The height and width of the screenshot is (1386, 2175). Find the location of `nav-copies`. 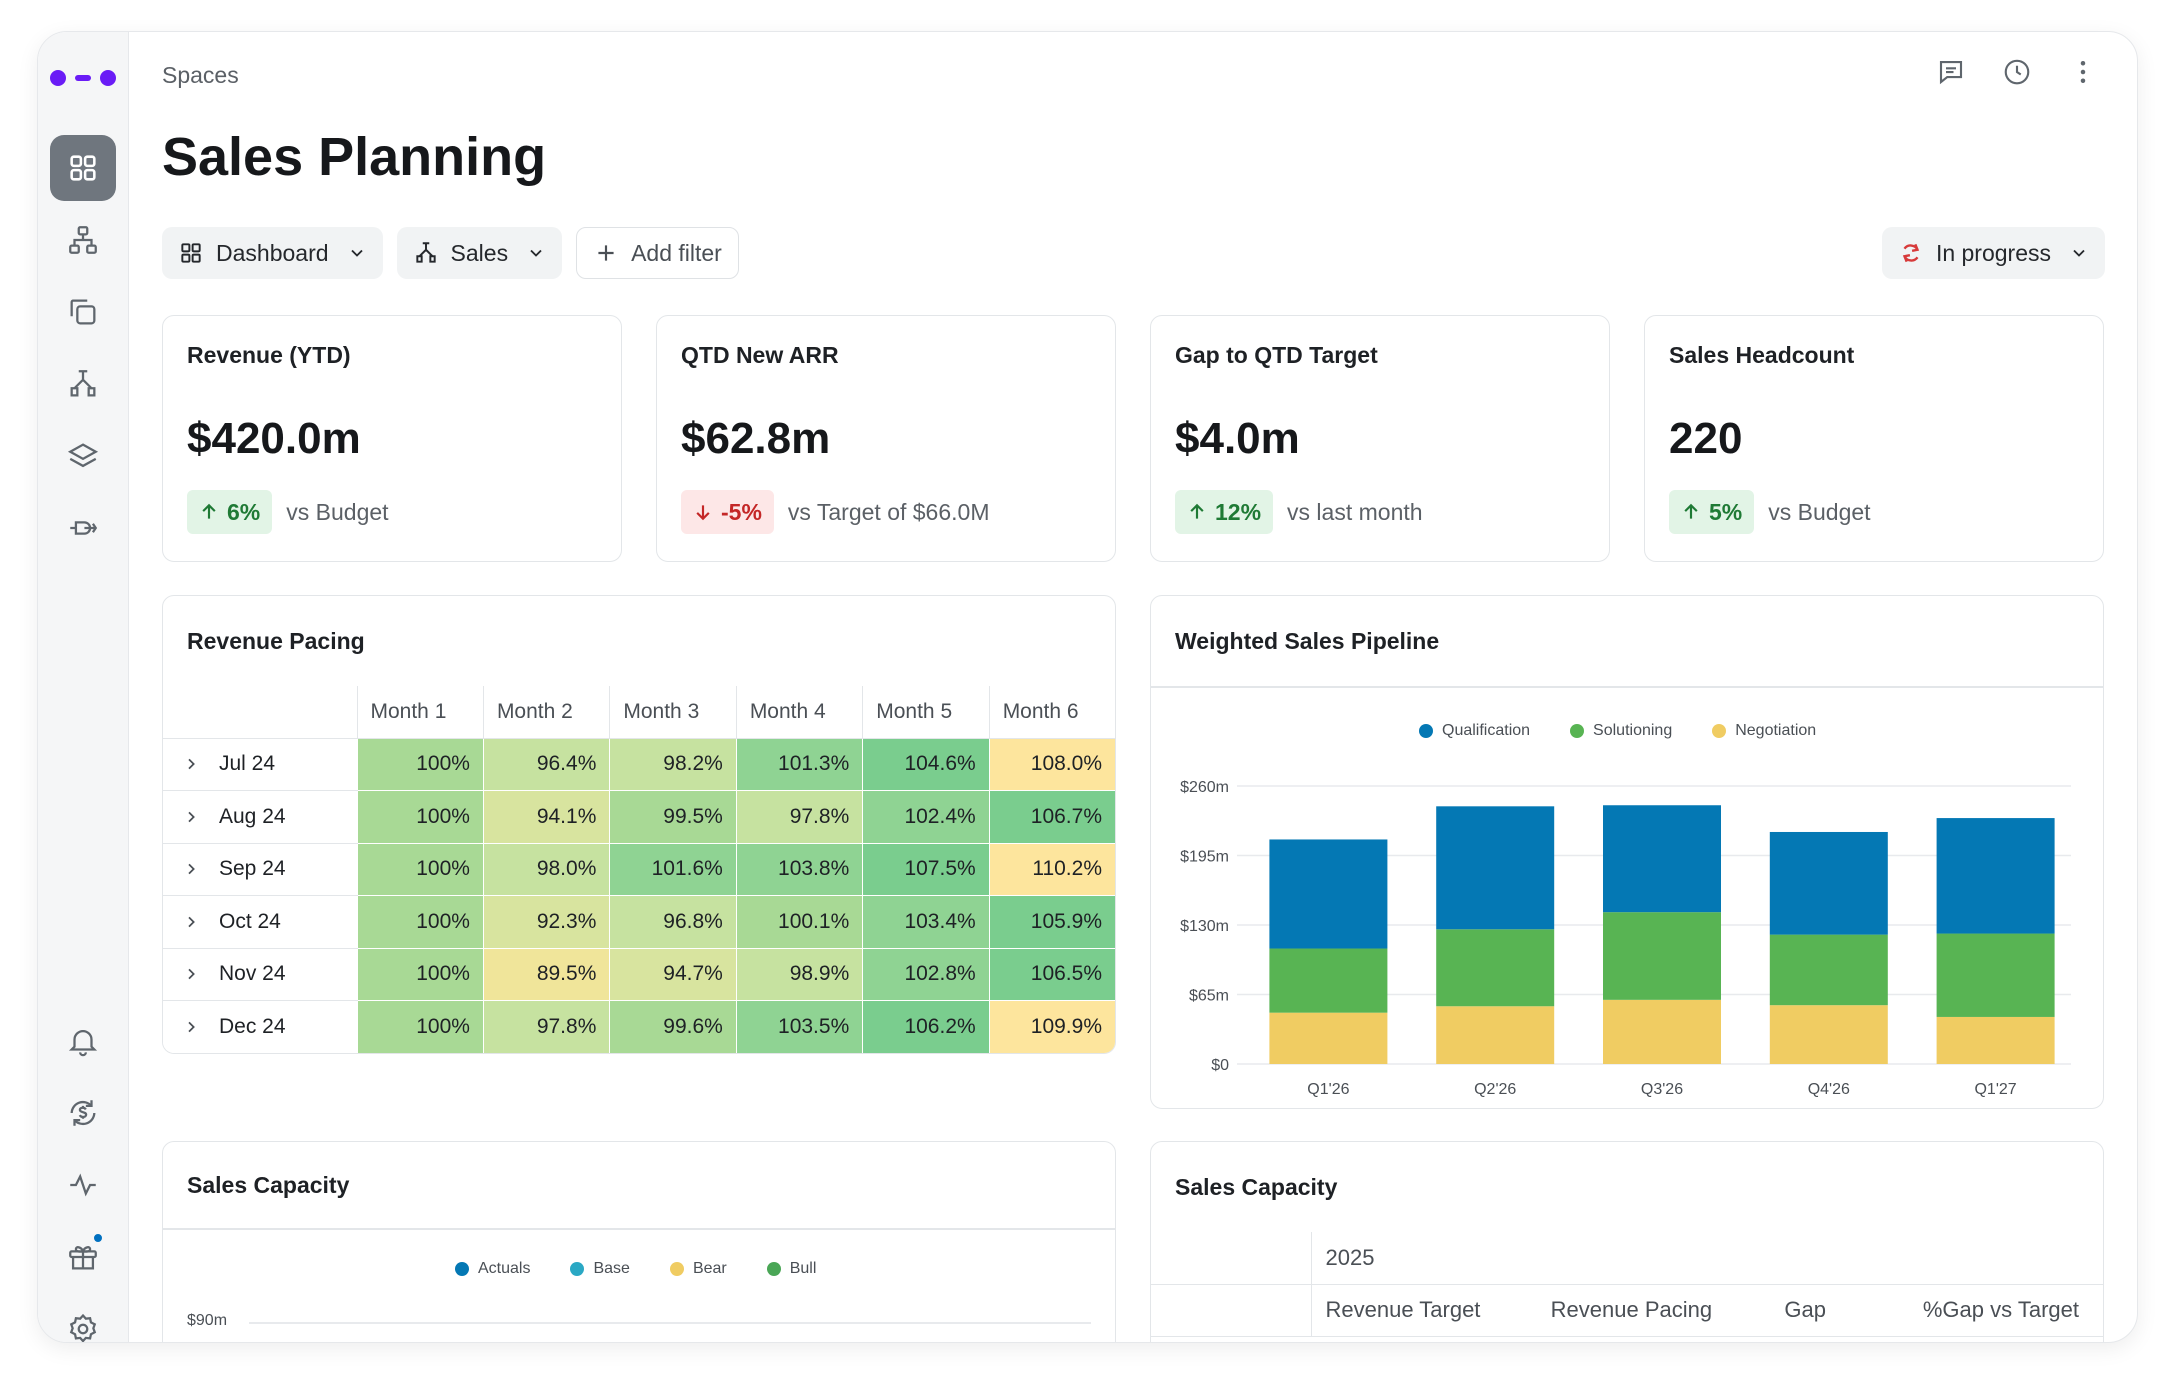

nav-copies is located at coordinates (83, 312).